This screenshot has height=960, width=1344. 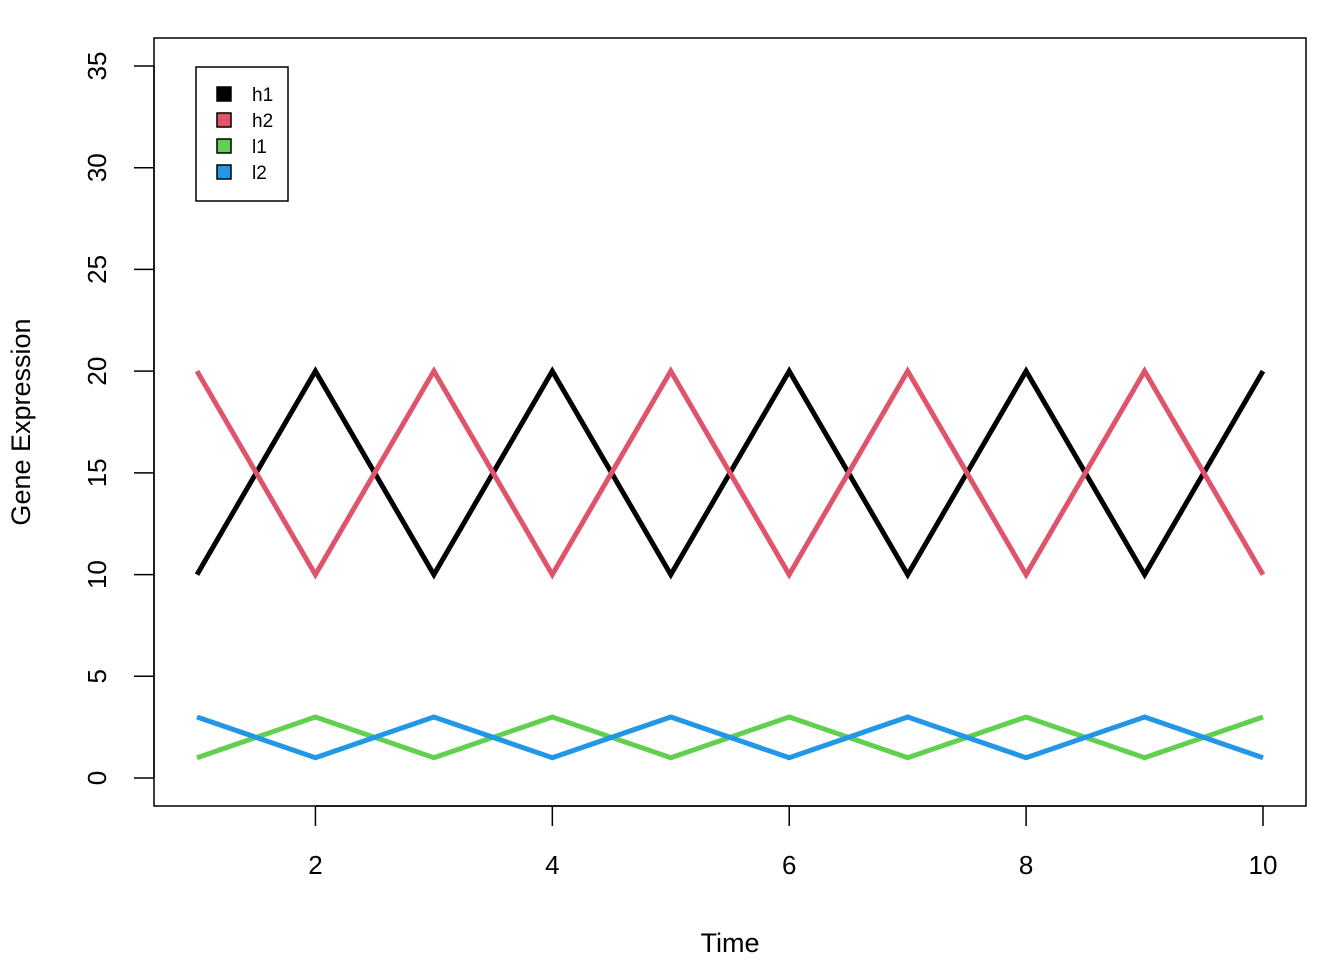 What do you see at coordinates (97, 66) in the screenshot?
I see `y-tick-label: 35` at bounding box center [97, 66].